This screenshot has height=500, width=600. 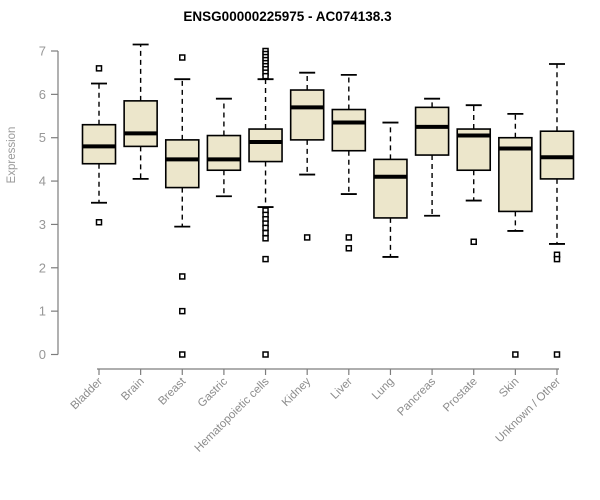 I want to click on boxplot-bladder, so click(x=99, y=145).